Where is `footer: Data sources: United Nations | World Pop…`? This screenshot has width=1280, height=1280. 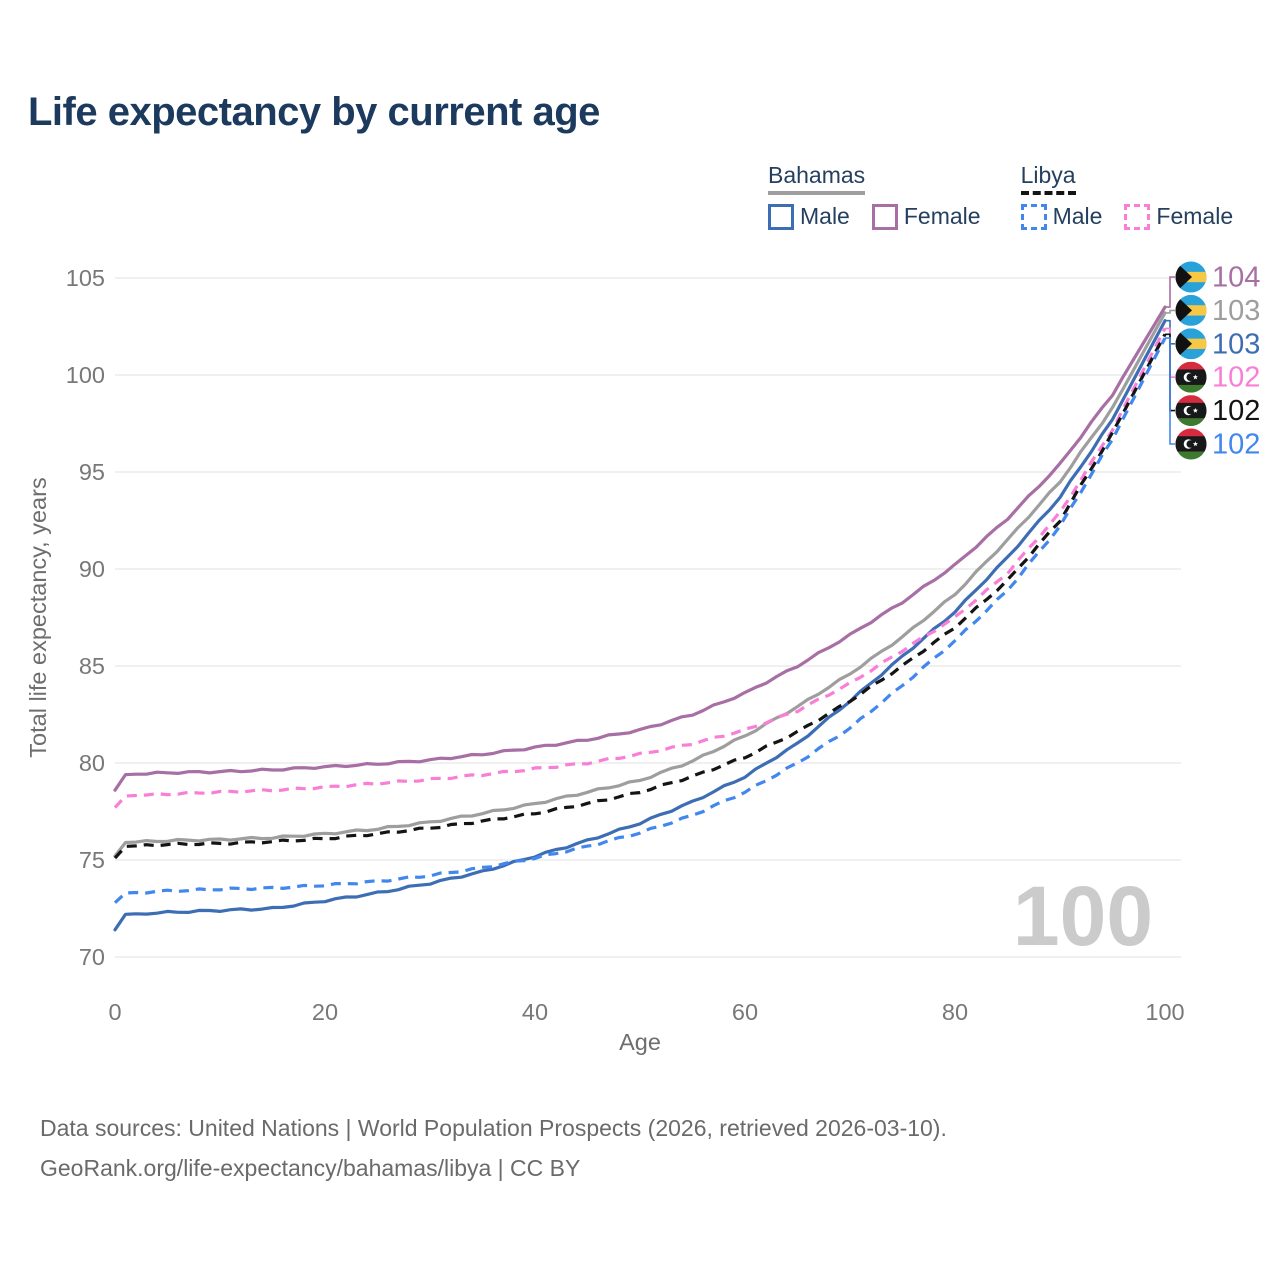
footer: Data sources: United Nations | World Pop… is located at coordinates (640, 1148).